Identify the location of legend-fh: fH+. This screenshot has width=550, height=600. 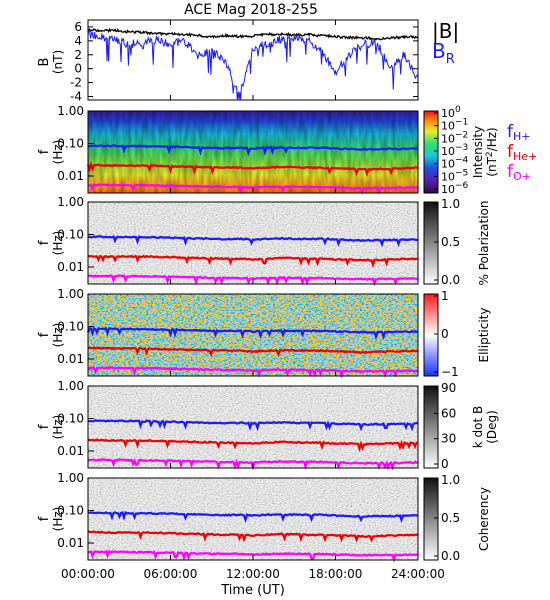
(519, 132).